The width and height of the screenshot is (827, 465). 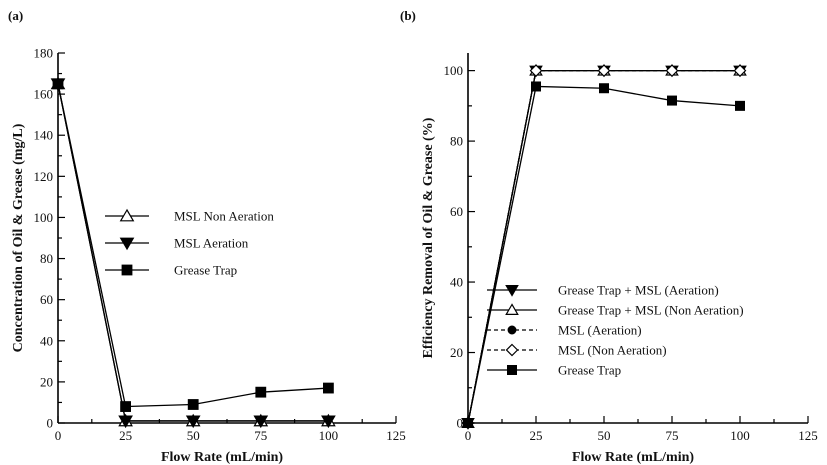 I want to click on legend-item: MSL (Non Aeration), so click(x=577, y=350).